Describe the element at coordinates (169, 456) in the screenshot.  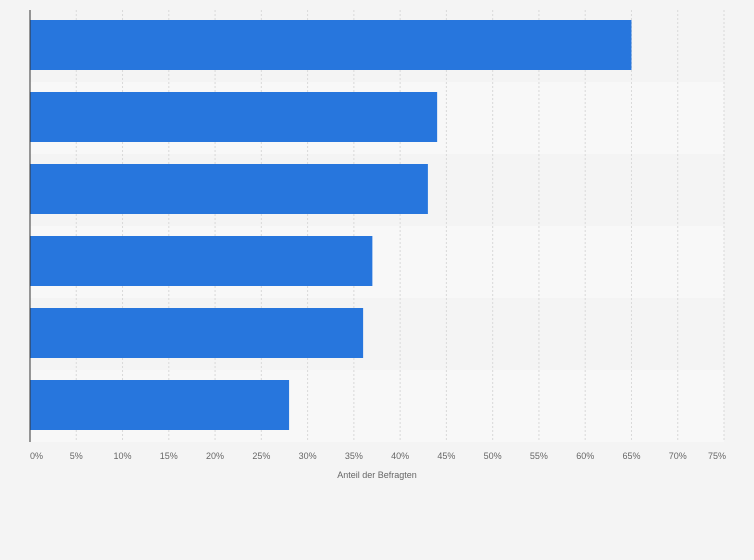
I see `x-tick-label: 15%` at that location.